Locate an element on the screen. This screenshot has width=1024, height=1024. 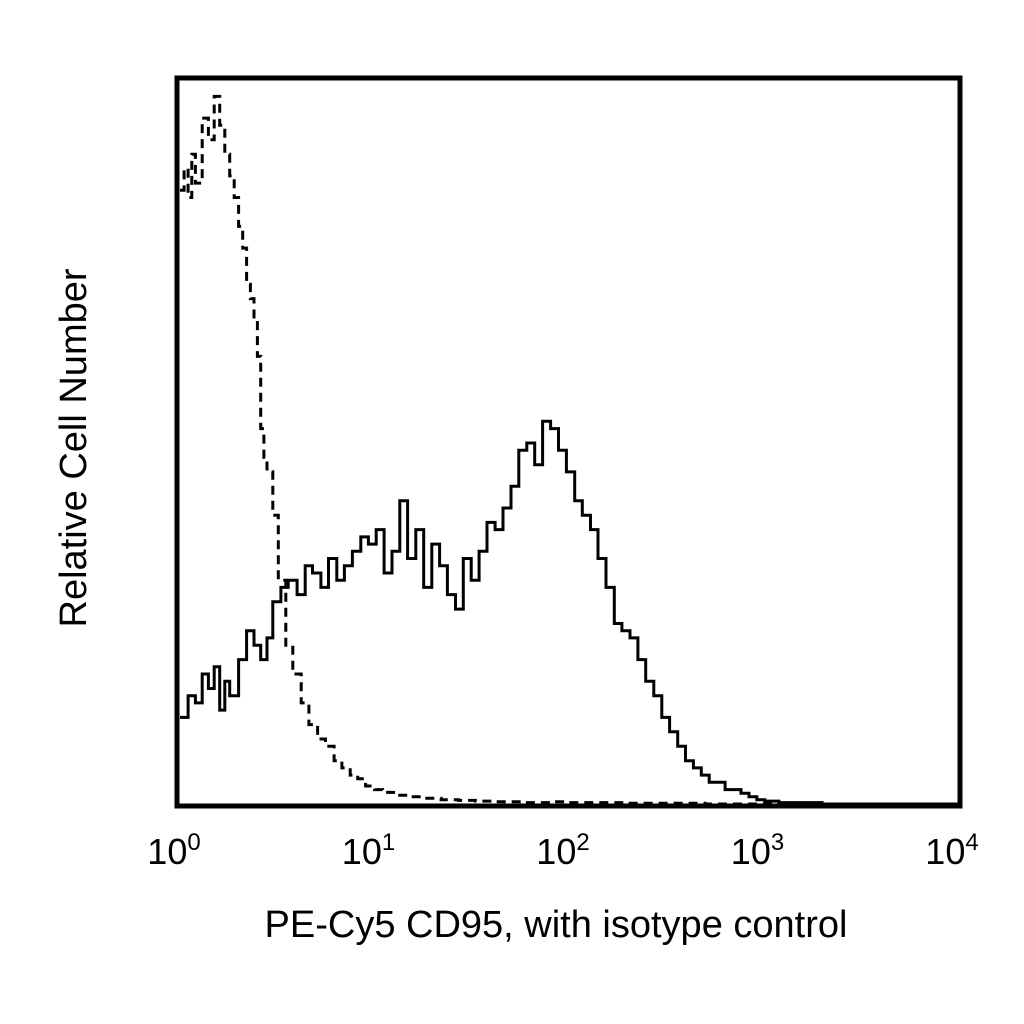
x-tick-label: 10² is located at coordinates (562, 850).